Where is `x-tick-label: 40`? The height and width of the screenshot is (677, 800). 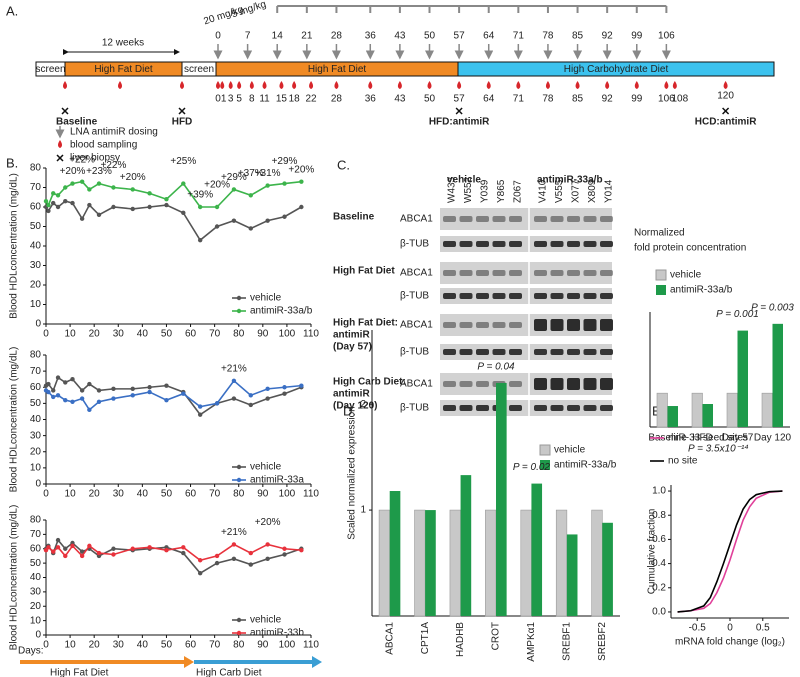 x-tick-label: 40 is located at coordinates (143, 494).